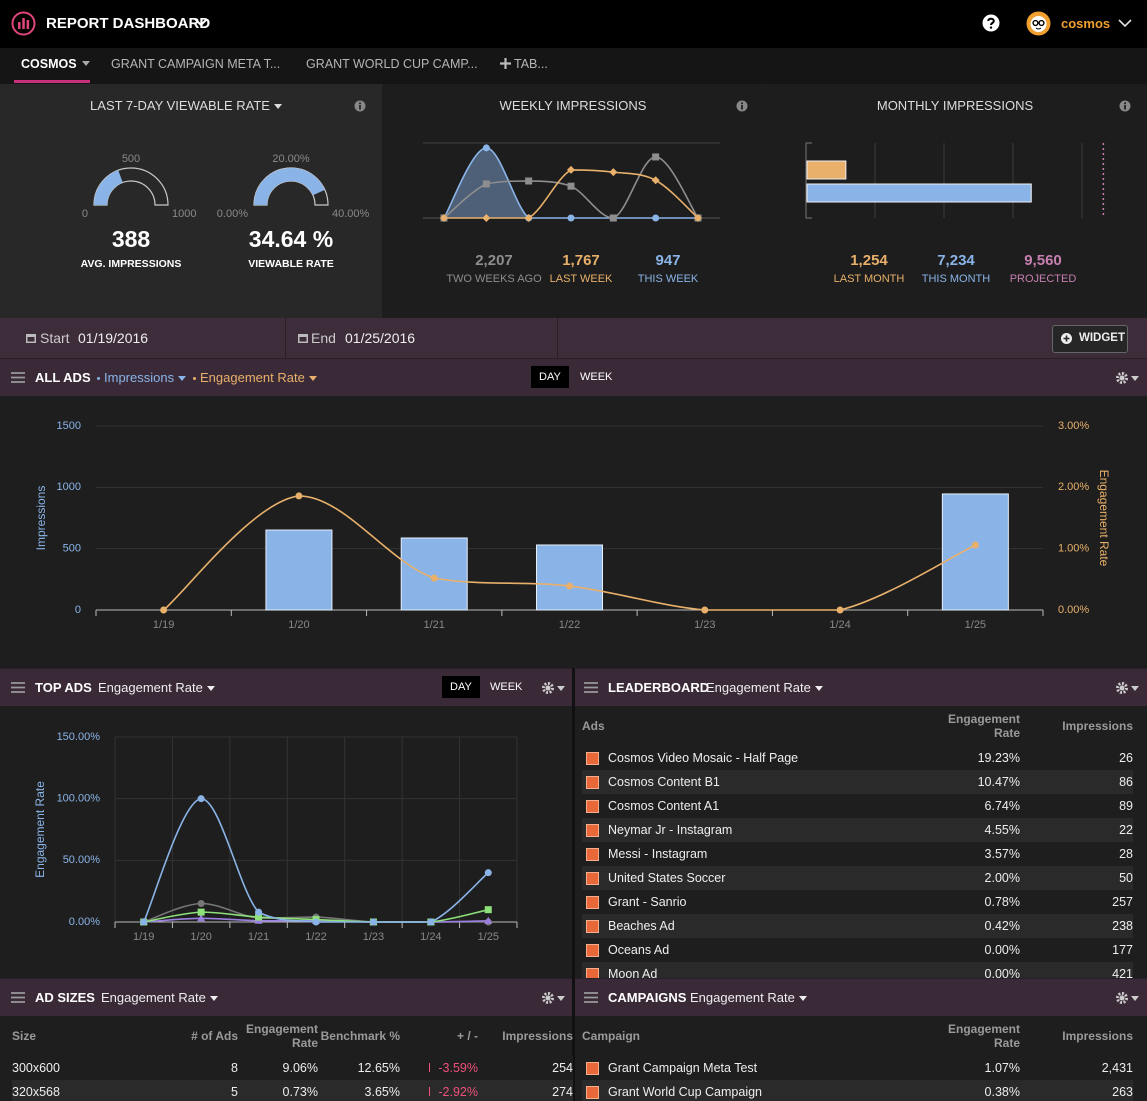  Describe the element at coordinates (976, 758) in the screenshot. I see `cell: 19.23%` at that location.